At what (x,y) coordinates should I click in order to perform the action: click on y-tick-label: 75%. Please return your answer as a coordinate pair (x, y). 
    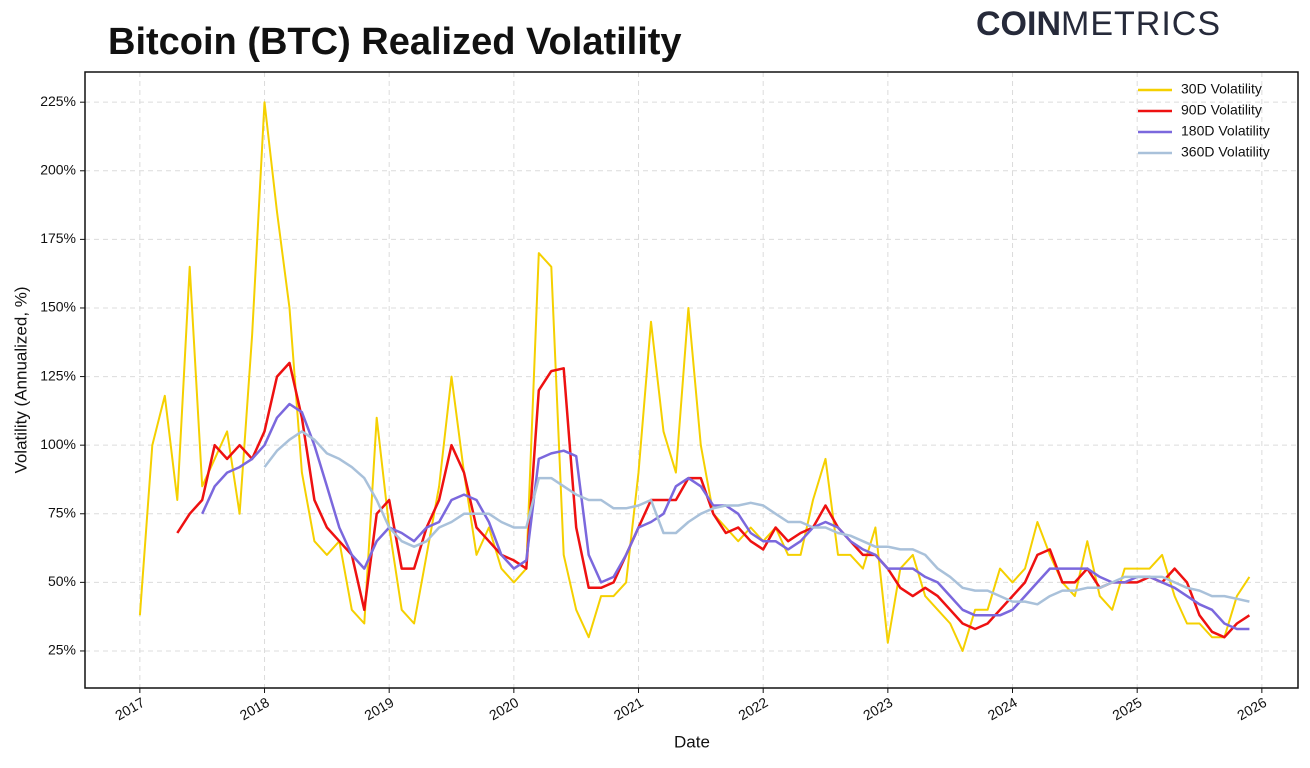
    Looking at the image, I should click on (62, 512).